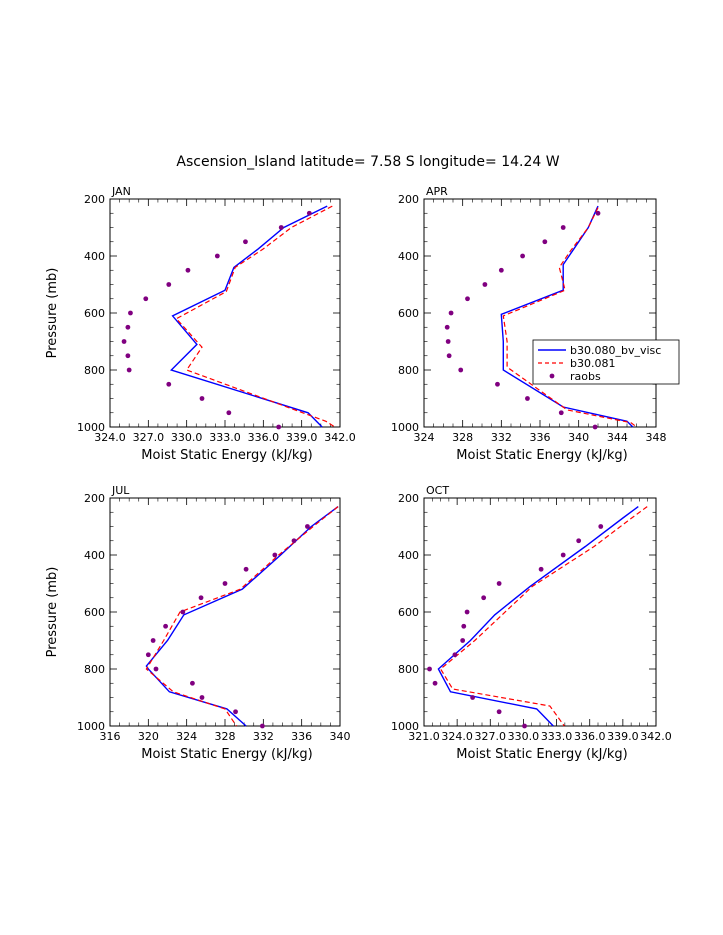 This screenshot has height=935, width=723. What do you see at coordinates (408, 199) in the screenshot?
I see `y-tick-label: 200` at bounding box center [408, 199].